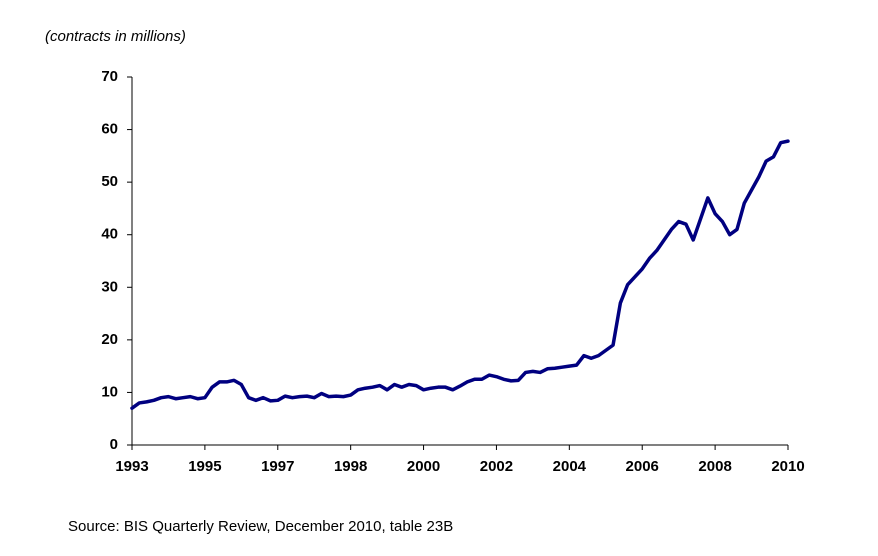 The height and width of the screenshot is (556, 878). Describe the element at coordinates (570, 466) in the screenshot. I see `x-tick-label: 2004` at that location.